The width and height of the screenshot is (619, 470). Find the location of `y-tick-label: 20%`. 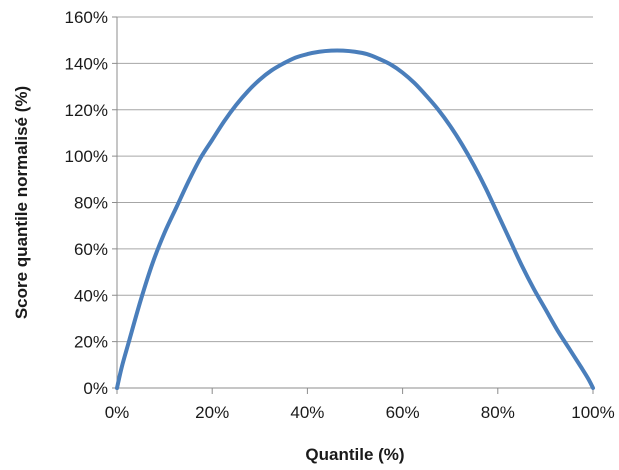

y-tick-label: 20% is located at coordinates (91, 342).